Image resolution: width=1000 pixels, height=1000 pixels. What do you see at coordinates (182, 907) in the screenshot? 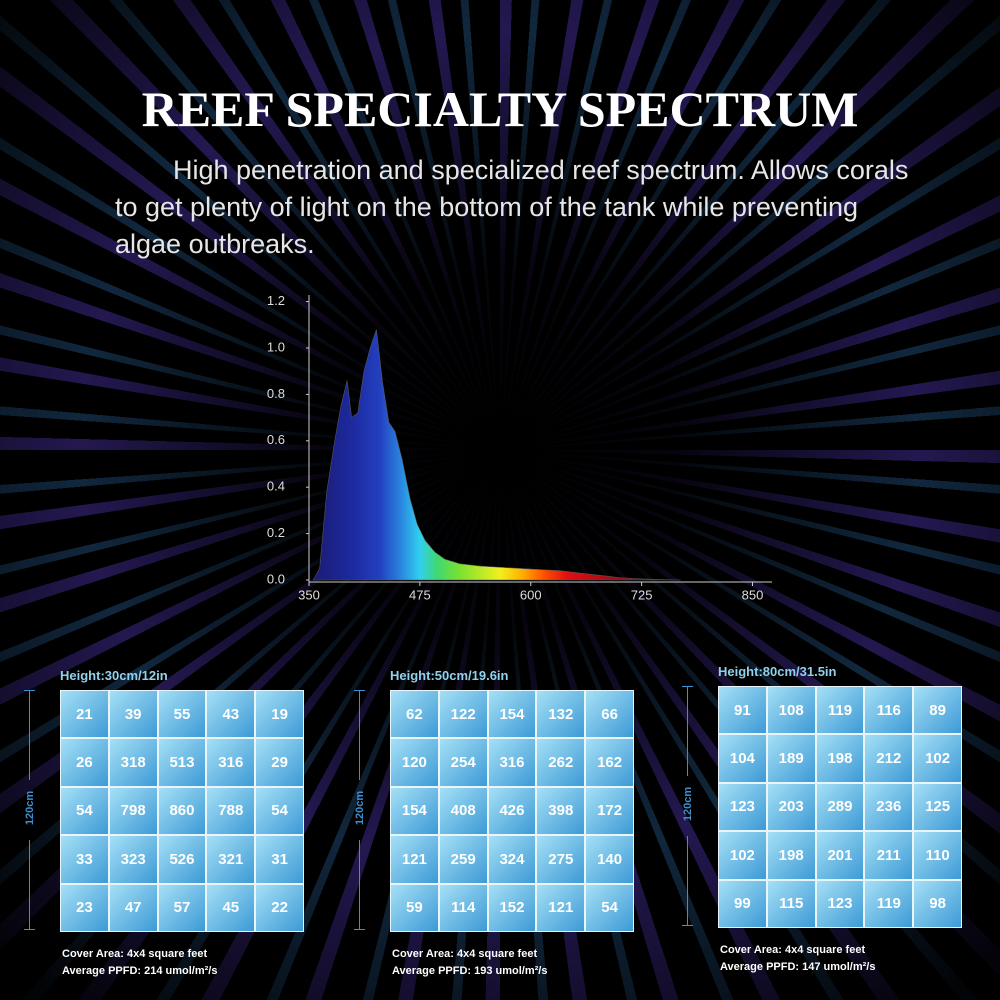
I see `ppfd-cell: 57` at bounding box center [182, 907].